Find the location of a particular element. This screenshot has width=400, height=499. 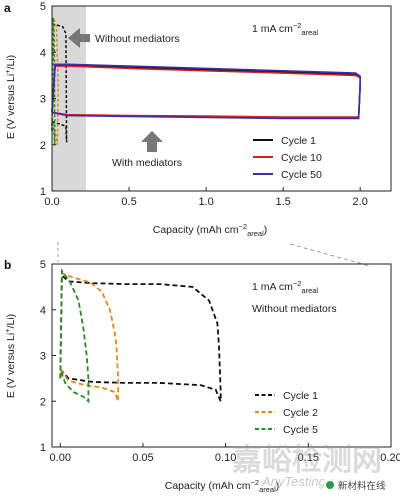

panel-b-letter: b is located at coordinates (7, 265).